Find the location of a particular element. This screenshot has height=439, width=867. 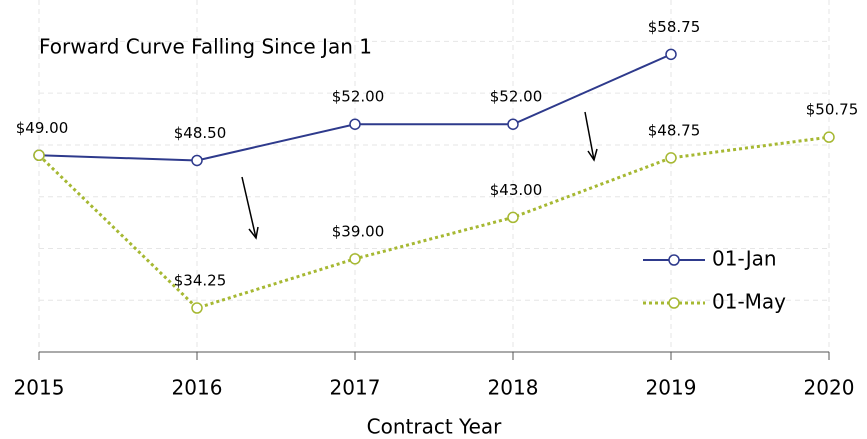

legend-label: 01-Jan is located at coordinates (744, 259).